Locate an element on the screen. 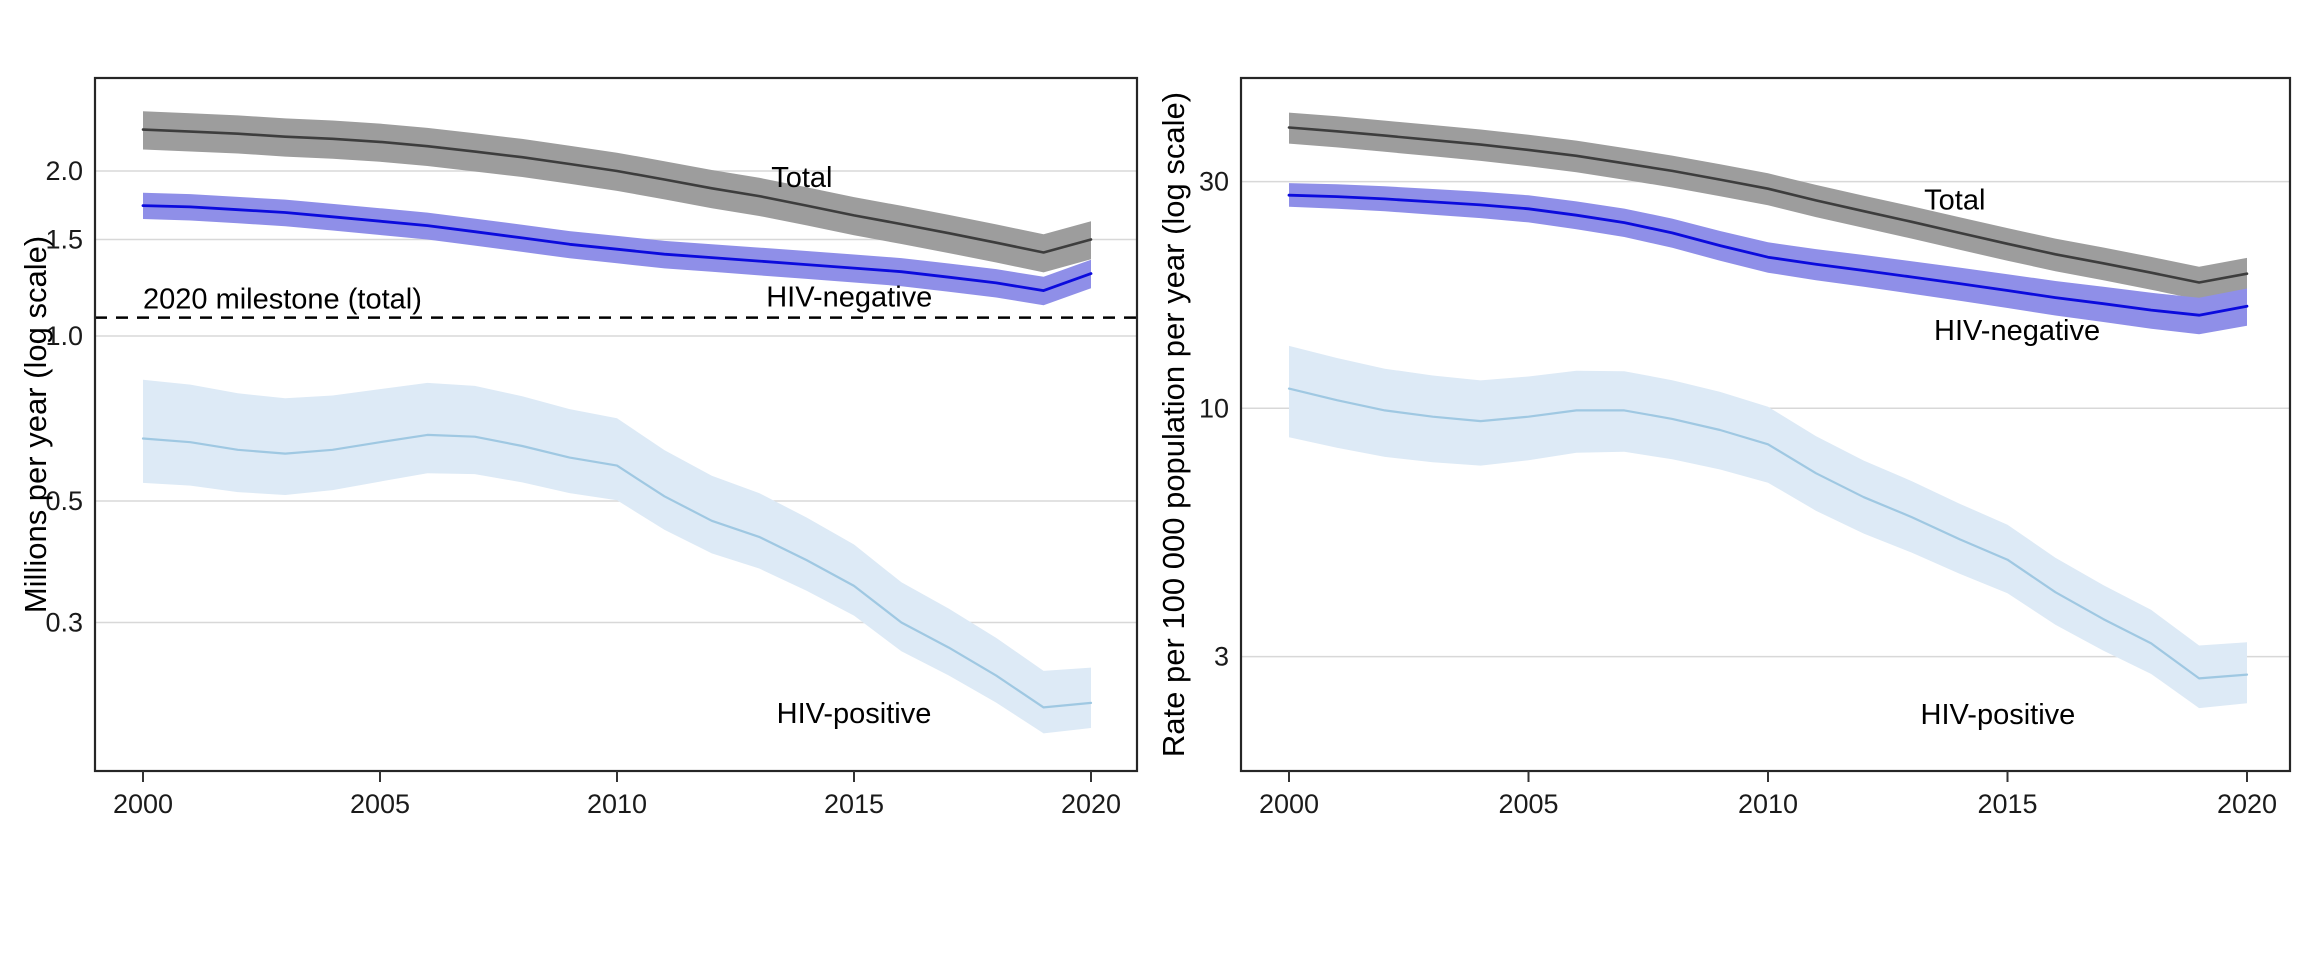 Image resolution: width=2304 pixels, height=960 pixels. y-tick-label: 1.0 is located at coordinates (64, 336).